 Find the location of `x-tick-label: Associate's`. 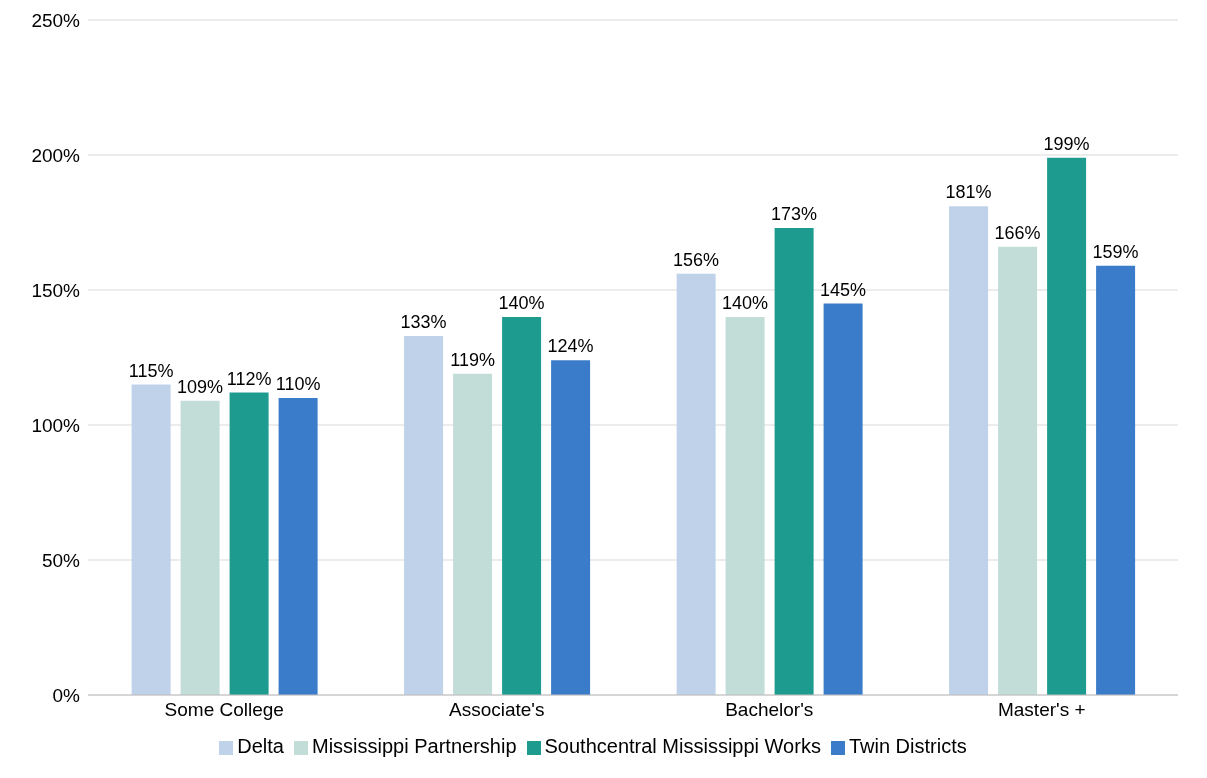

x-tick-label: Associate's is located at coordinates (496, 710).